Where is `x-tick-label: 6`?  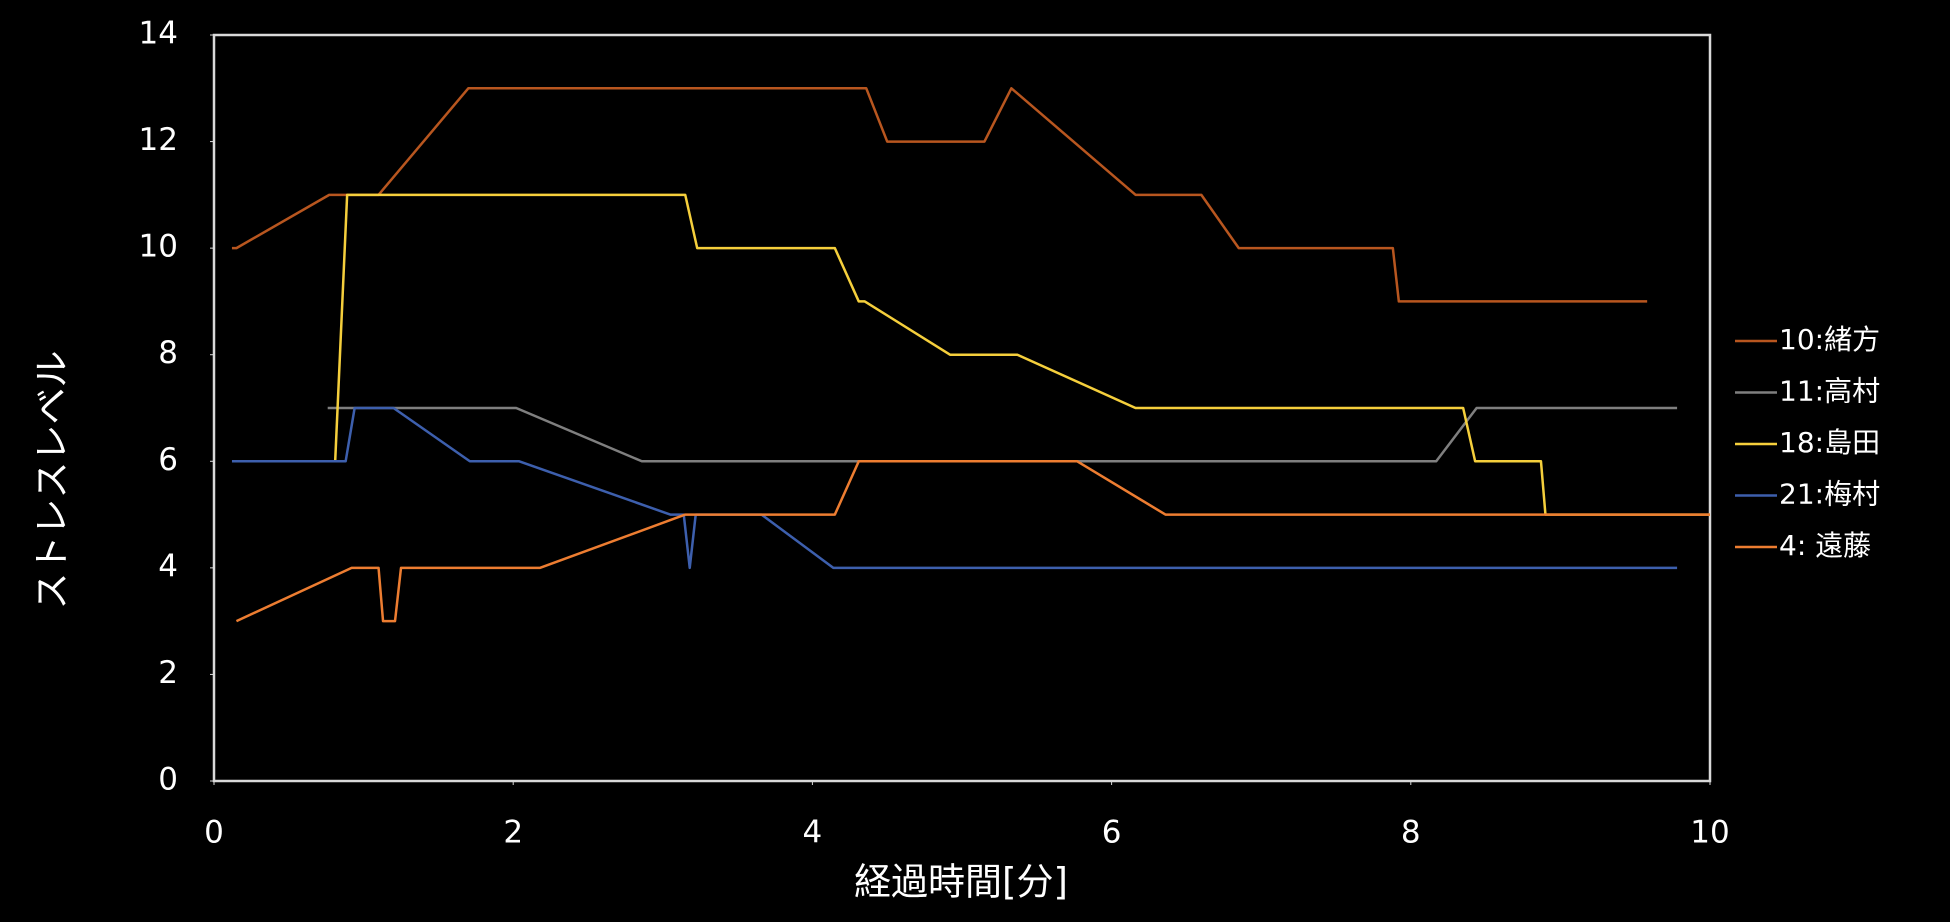
x-tick-label: 6 is located at coordinates (1112, 833).